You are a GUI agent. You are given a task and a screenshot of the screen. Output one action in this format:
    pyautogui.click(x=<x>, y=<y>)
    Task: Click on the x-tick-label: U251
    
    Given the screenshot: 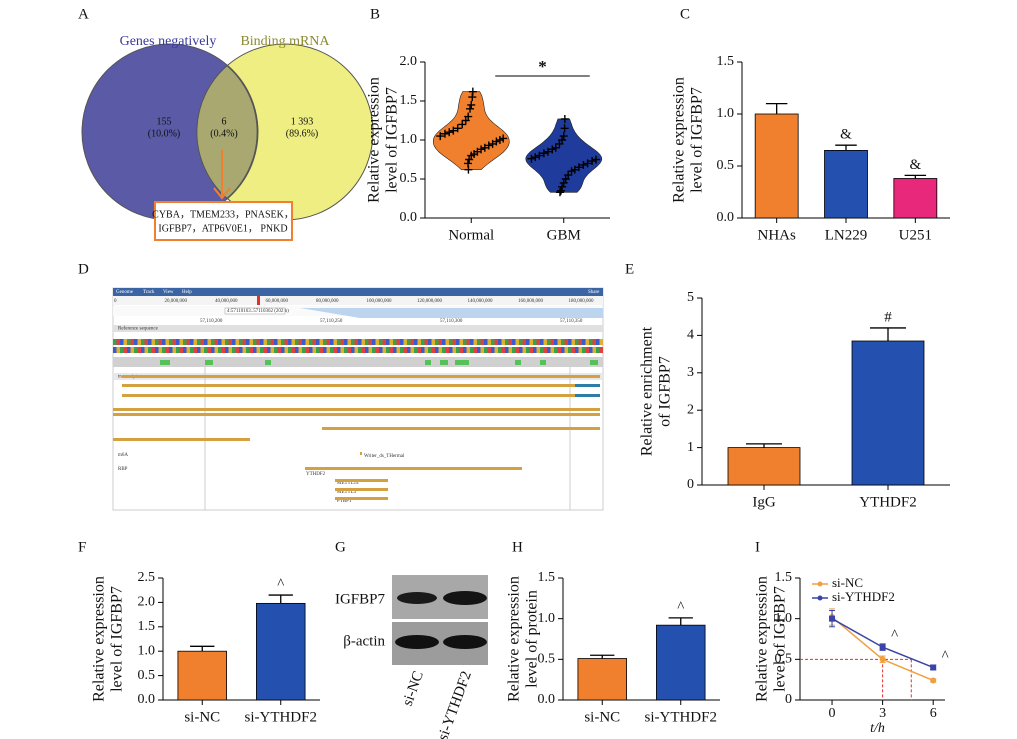 What is the action you would take?
    pyautogui.click(x=915, y=235)
    